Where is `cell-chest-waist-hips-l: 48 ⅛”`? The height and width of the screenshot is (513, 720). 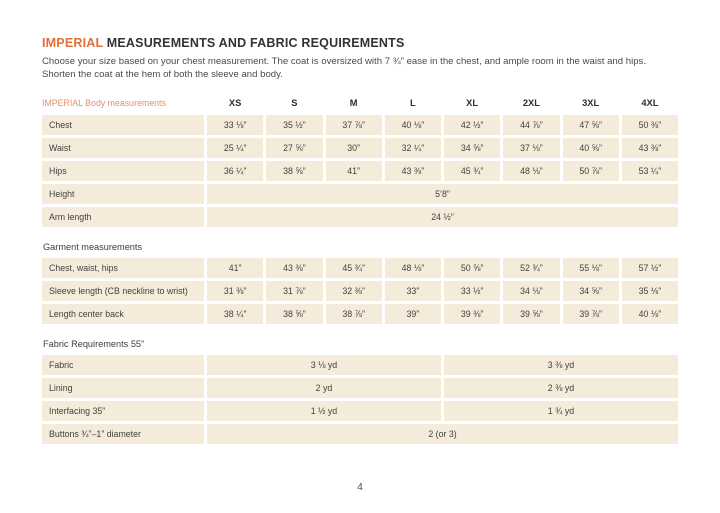 cell-chest-waist-hips-l: 48 ⅛” is located at coordinates (412, 267).